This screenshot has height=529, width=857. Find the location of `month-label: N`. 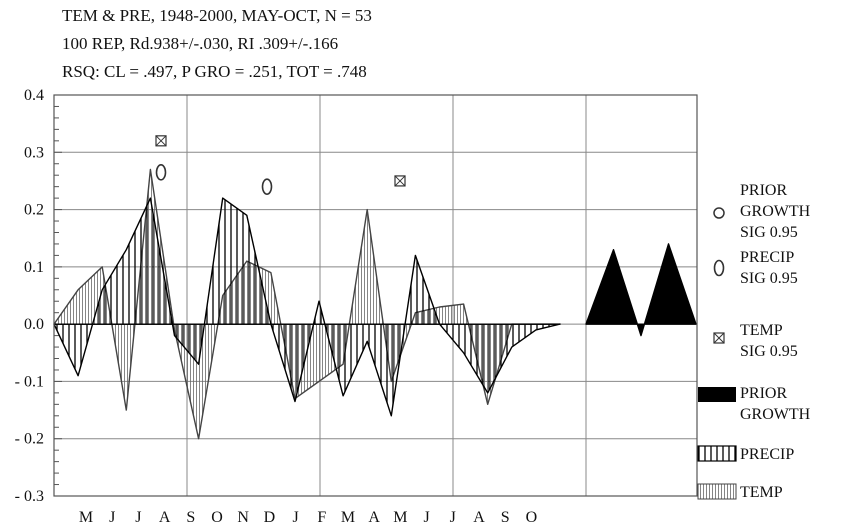

month-label: N is located at coordinates (243, 517).